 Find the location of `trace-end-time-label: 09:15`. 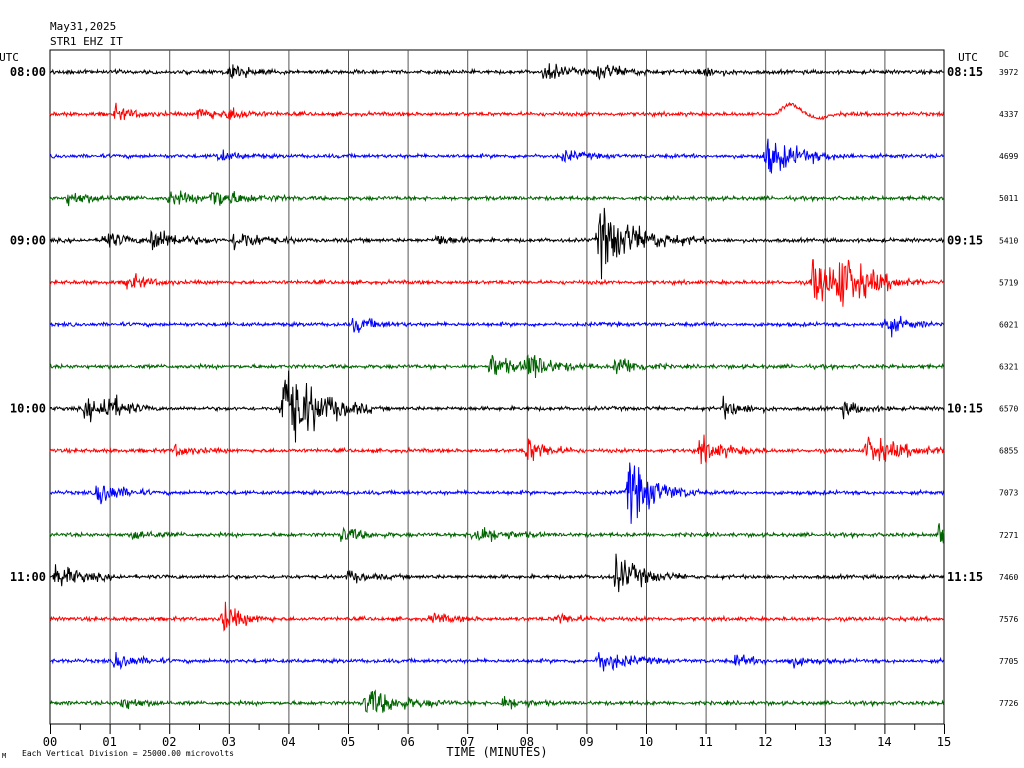

trace-end-time-label: 09:15 is located at coordinates (965, 240).